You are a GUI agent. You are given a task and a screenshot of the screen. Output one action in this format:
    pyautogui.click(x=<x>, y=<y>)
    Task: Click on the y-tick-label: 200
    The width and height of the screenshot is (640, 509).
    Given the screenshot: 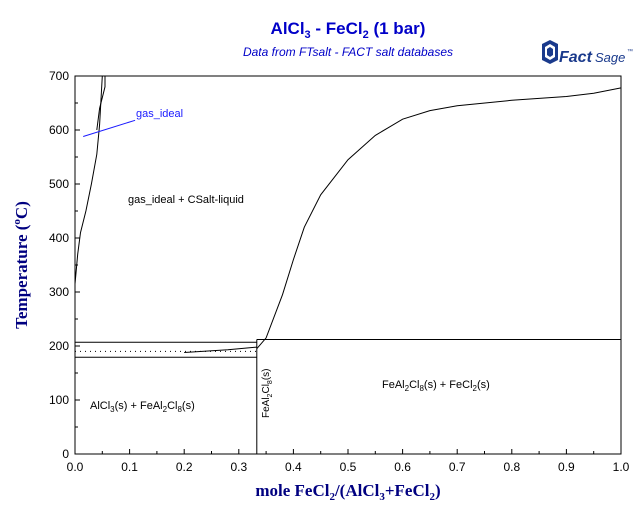 What is the action you would take?
    pyautogui.click(x=59, y=346)
    